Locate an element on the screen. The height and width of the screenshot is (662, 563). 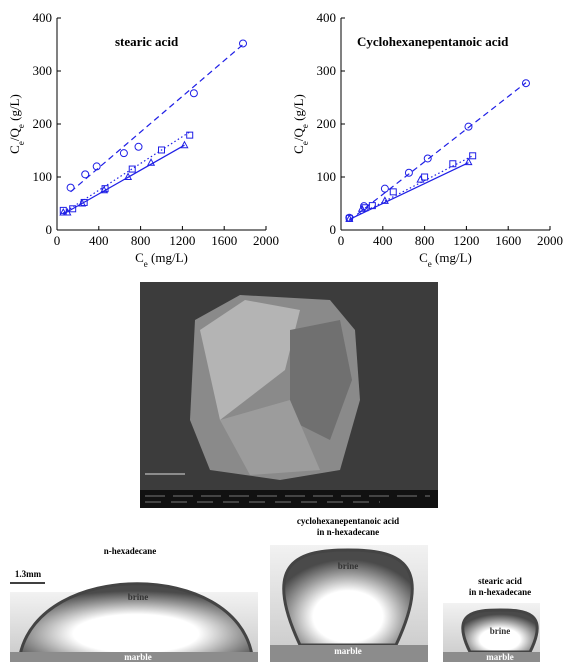
scale-label: 1.3mm is located at coordinates (28, 574).